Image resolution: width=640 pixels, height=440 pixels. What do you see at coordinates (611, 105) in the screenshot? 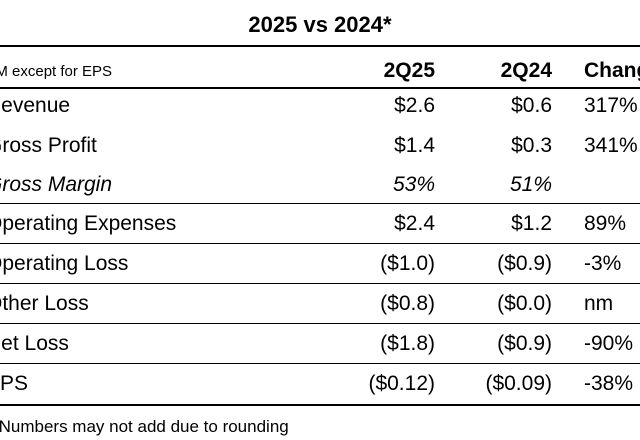
I see `cell-change: 317%` at bounding box center [611, 105].